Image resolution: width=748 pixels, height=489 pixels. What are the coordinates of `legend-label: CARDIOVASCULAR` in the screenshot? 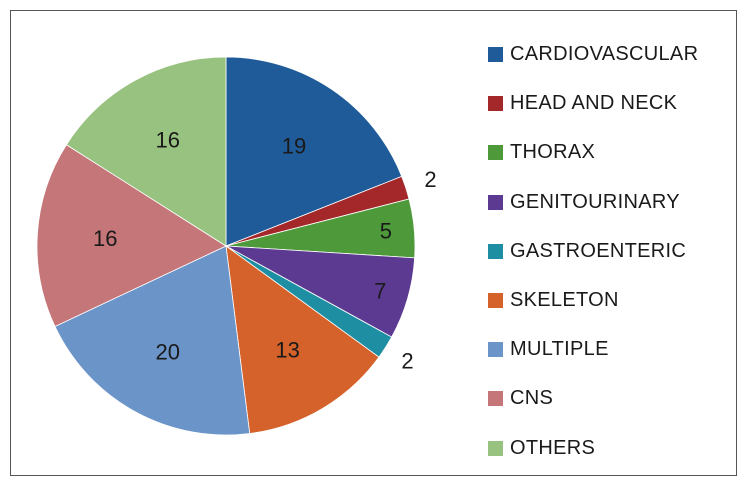 It's located at (604, 54).